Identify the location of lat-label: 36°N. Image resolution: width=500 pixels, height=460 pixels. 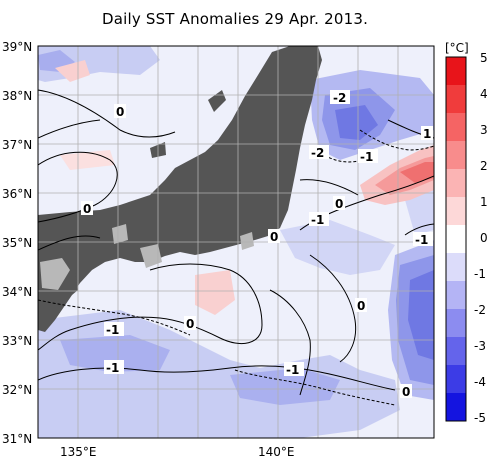
(17, 194).